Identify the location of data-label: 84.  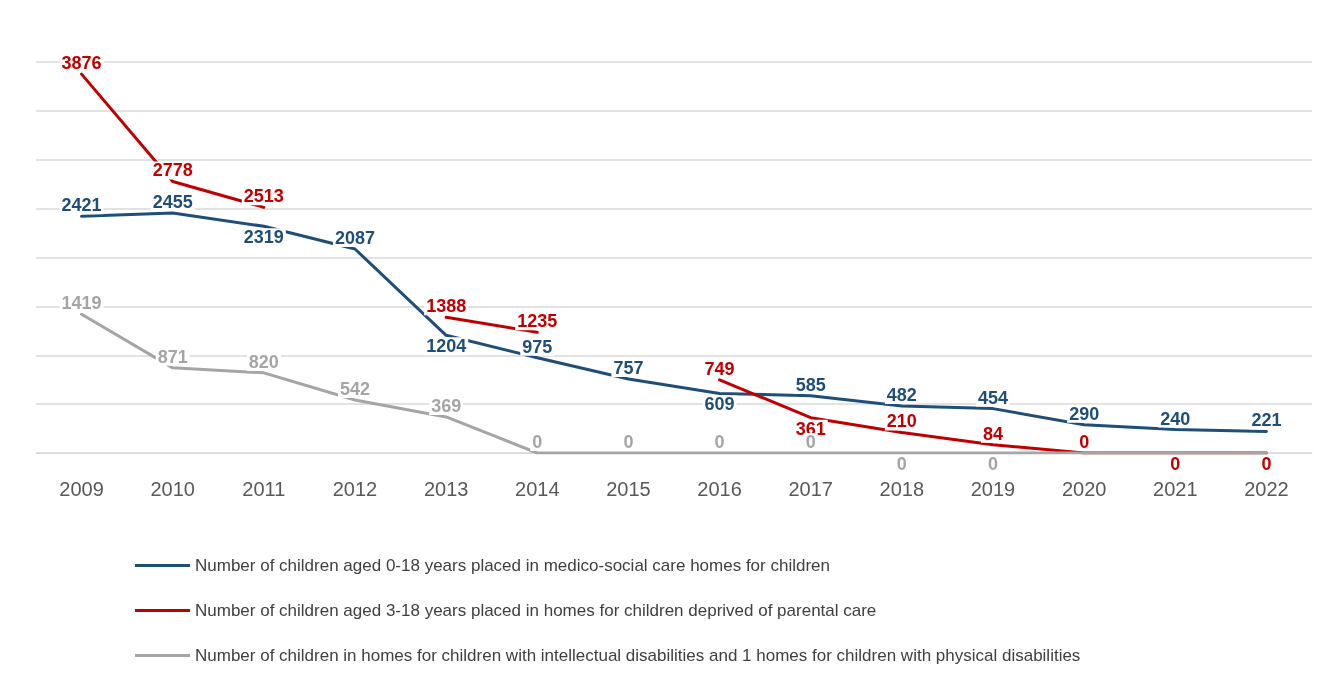
(993, 433).